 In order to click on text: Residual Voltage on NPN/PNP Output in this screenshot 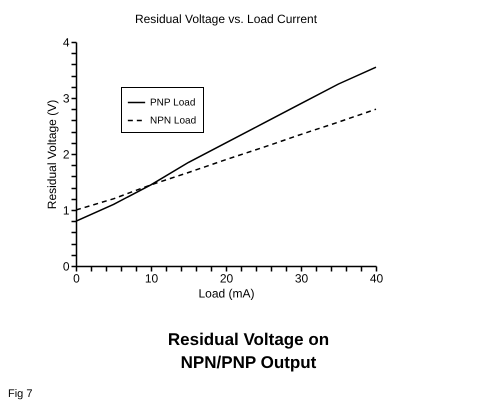, I will do `click(248, 351)`.